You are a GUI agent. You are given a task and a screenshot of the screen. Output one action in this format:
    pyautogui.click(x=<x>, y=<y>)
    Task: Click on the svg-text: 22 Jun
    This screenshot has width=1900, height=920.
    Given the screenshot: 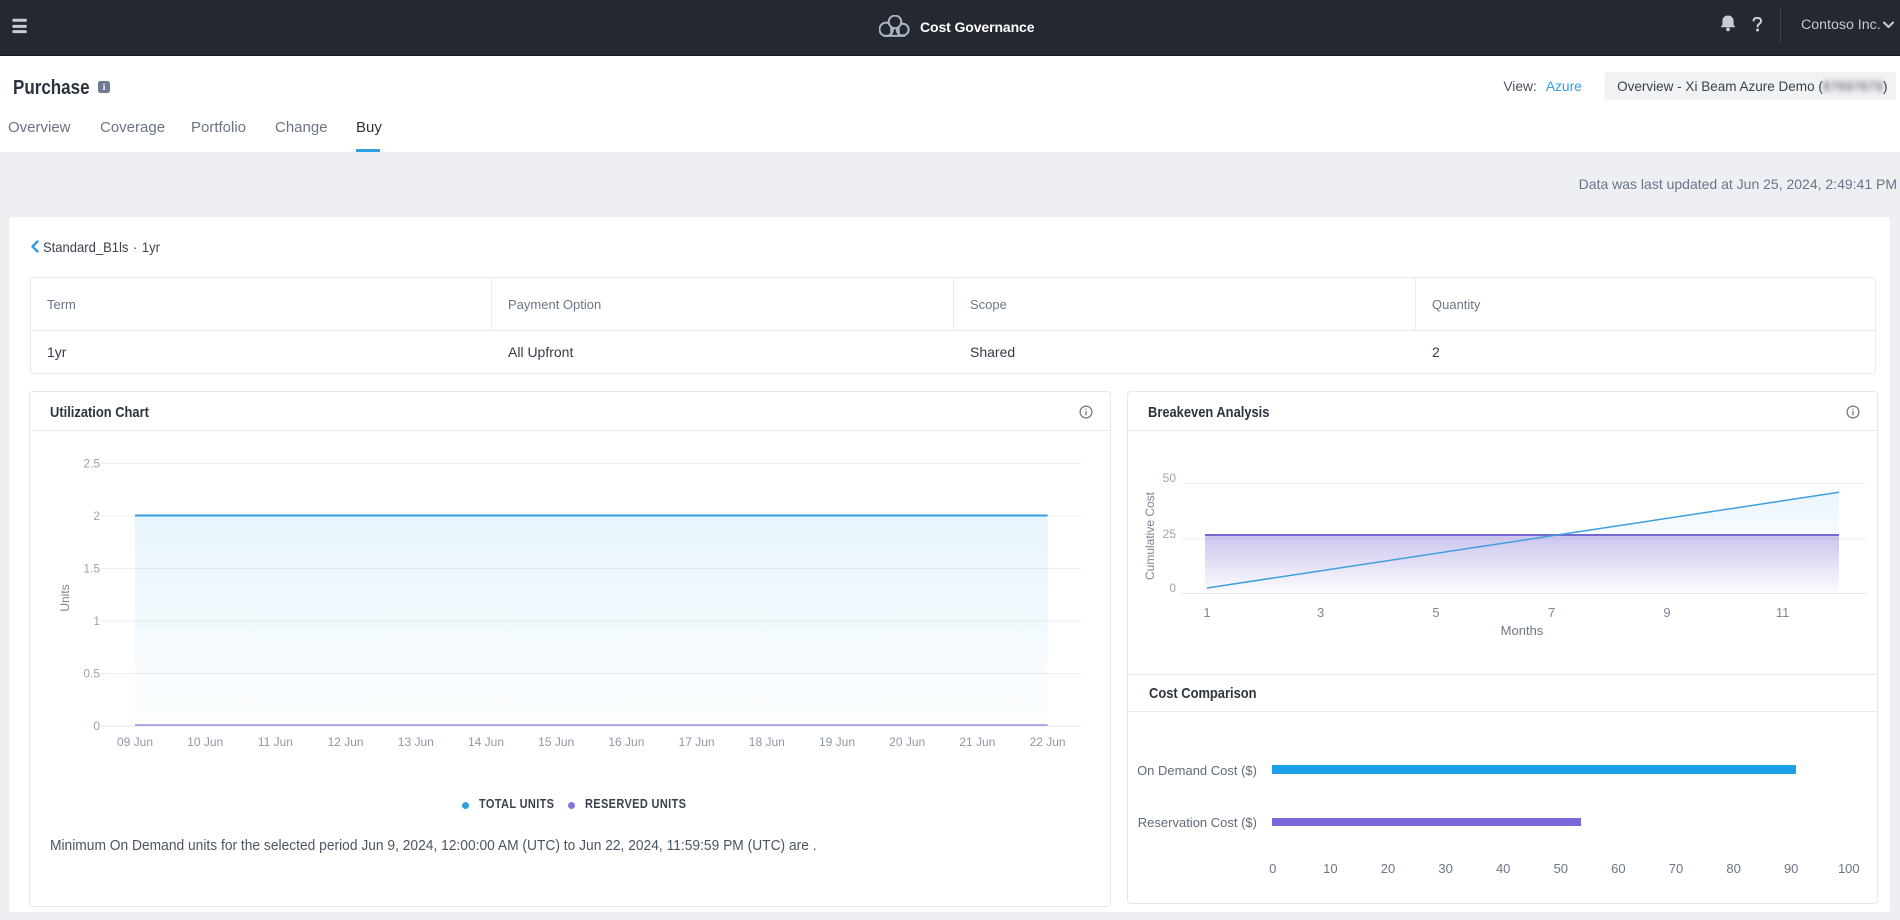 What is the action you would take?
    pyautogui.click(x=1048, y=742)
    